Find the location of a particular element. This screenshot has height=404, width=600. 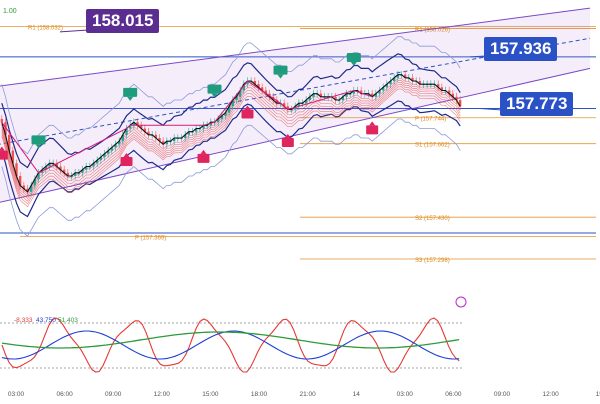

pivot-label: S1 (157.662) is located at coordinates (432, 146).